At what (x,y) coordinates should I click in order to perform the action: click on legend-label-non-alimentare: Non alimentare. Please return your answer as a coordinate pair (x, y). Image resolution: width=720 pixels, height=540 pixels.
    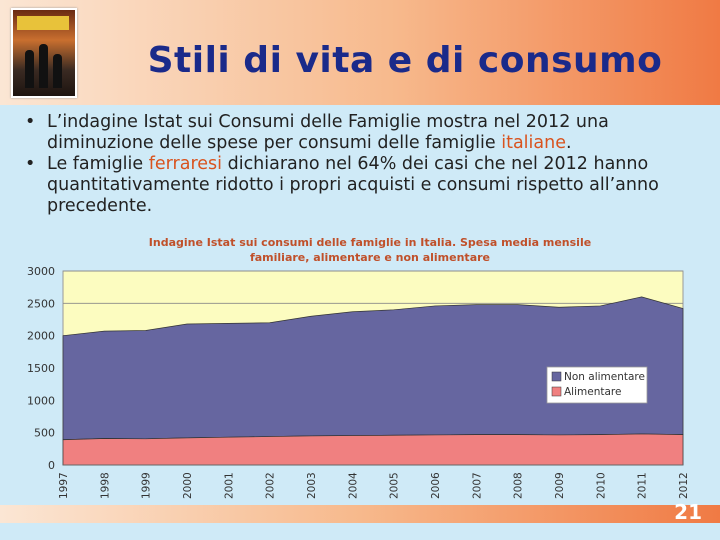
    Looking at the image, I should click on (604, 377).